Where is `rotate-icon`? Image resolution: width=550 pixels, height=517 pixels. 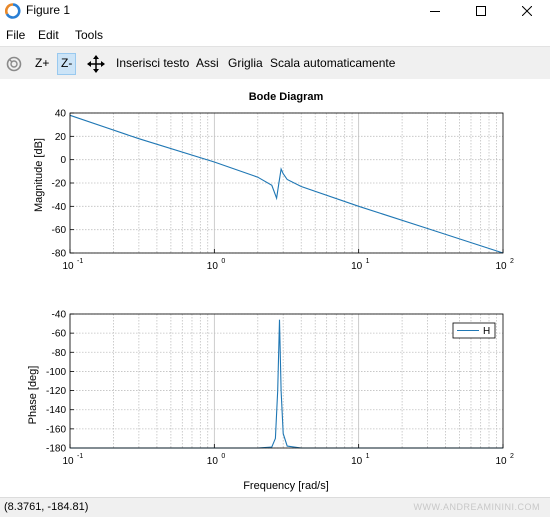
rotate-icon is located at coordinates (14, 64).